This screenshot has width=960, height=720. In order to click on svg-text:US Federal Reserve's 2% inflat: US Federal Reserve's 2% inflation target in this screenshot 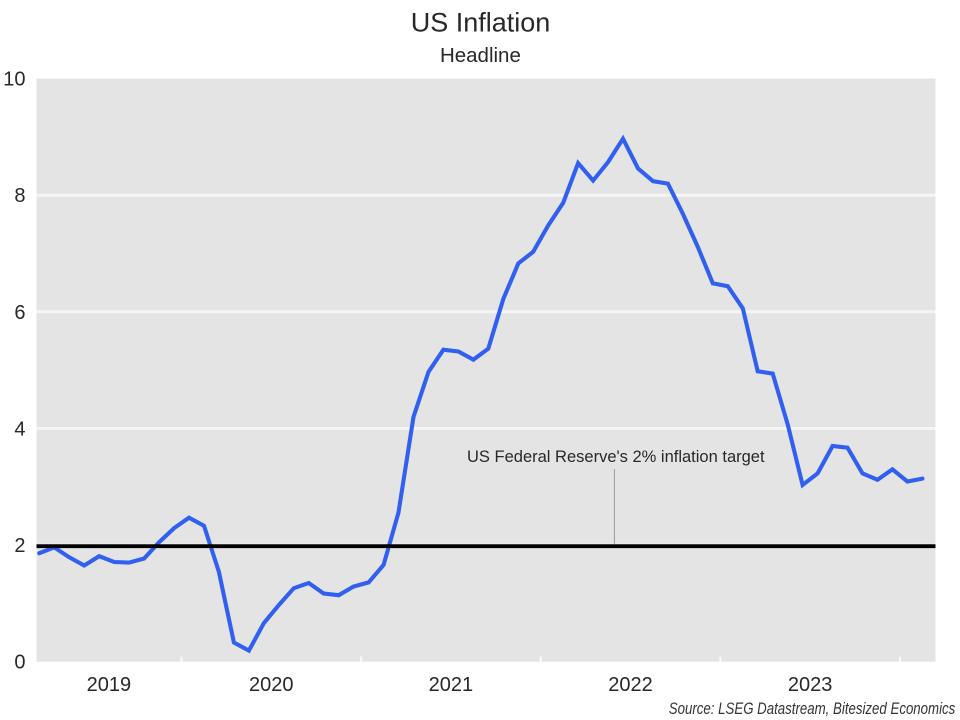, I will do `click(616, 457)`.